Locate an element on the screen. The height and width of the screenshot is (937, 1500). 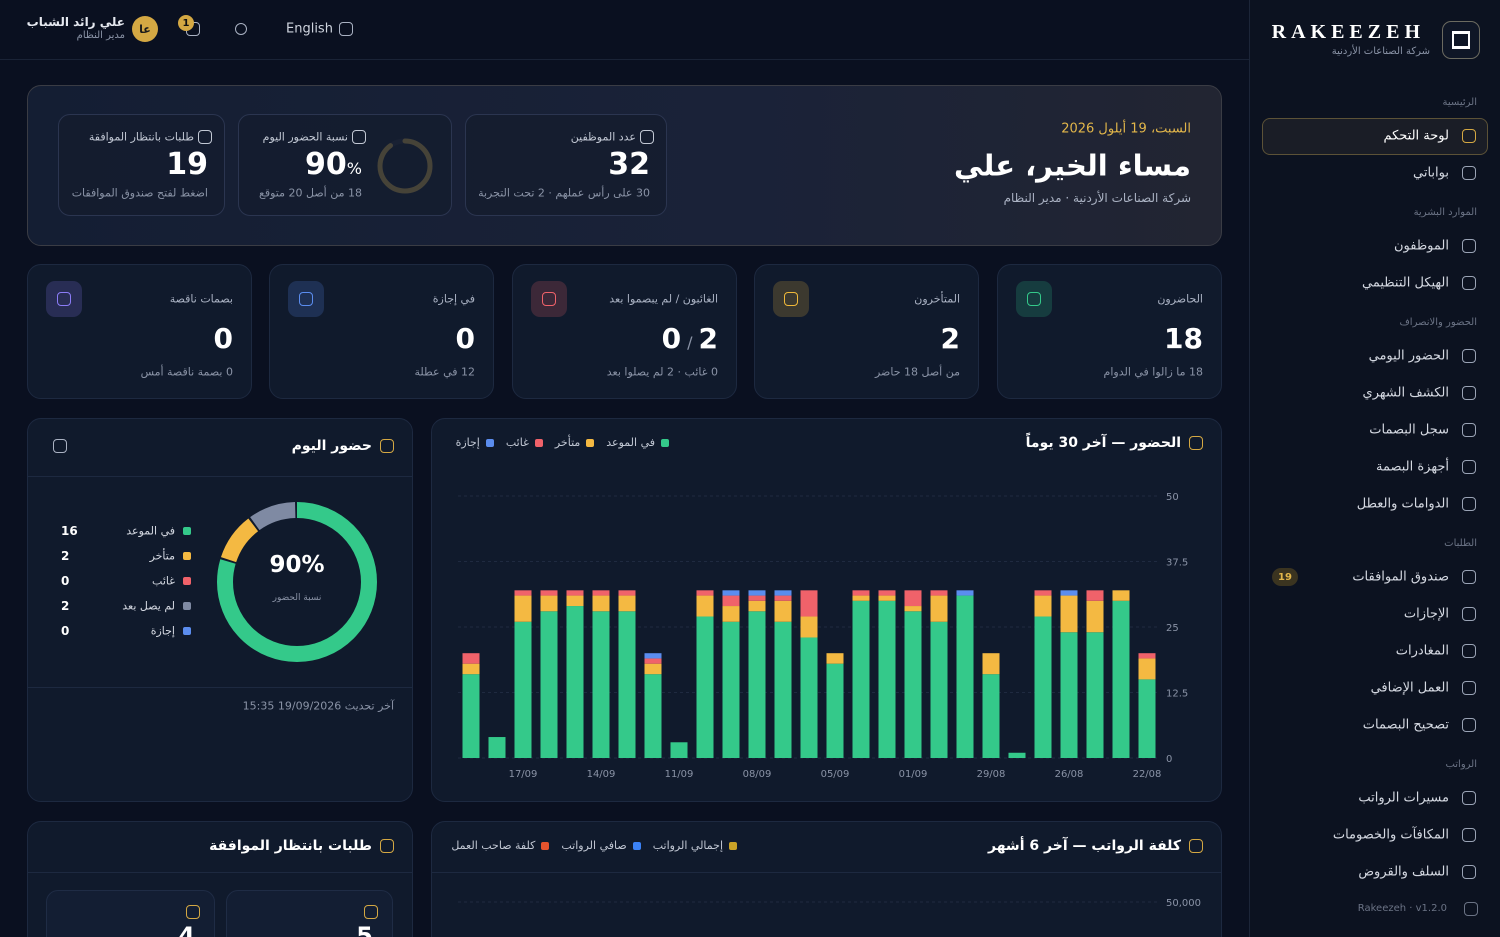
legend-value: 0 is located at coordinates (65, 581).